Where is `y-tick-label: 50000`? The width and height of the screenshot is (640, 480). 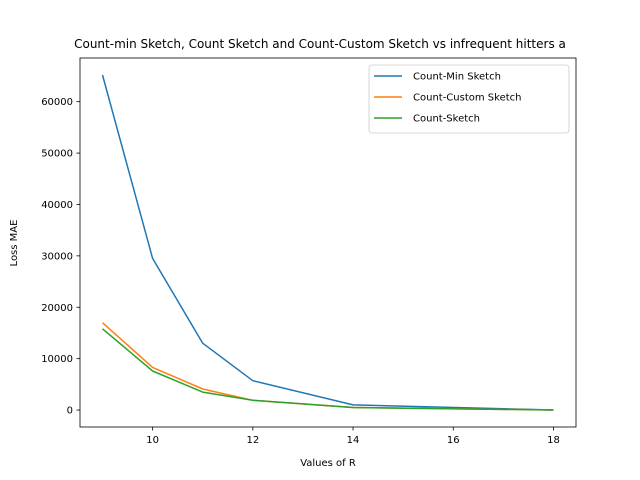 y-tick-label: 50000 is located at coordinates (57, 154).